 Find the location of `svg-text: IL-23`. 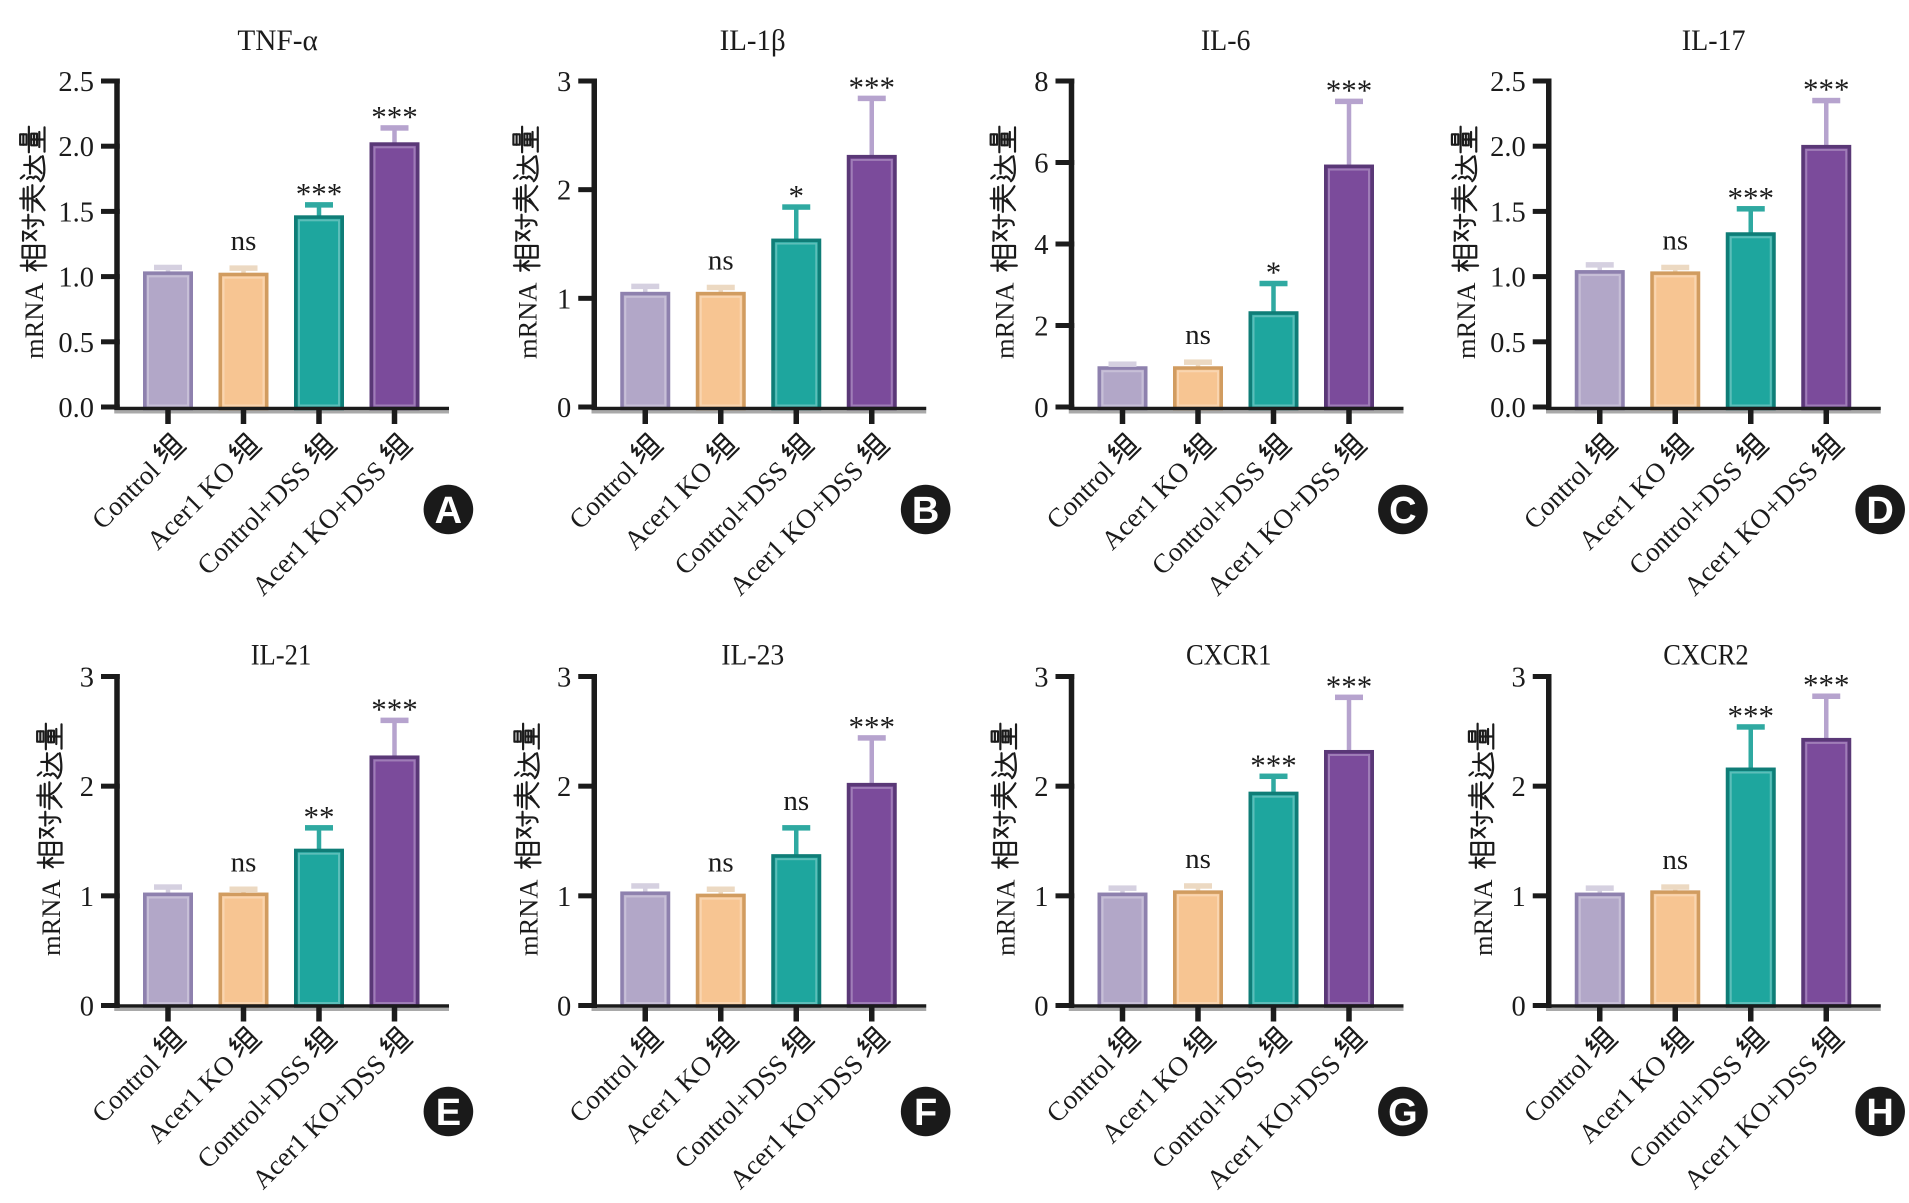

svg-text: IL-23 is located at coordinates (752, 654).